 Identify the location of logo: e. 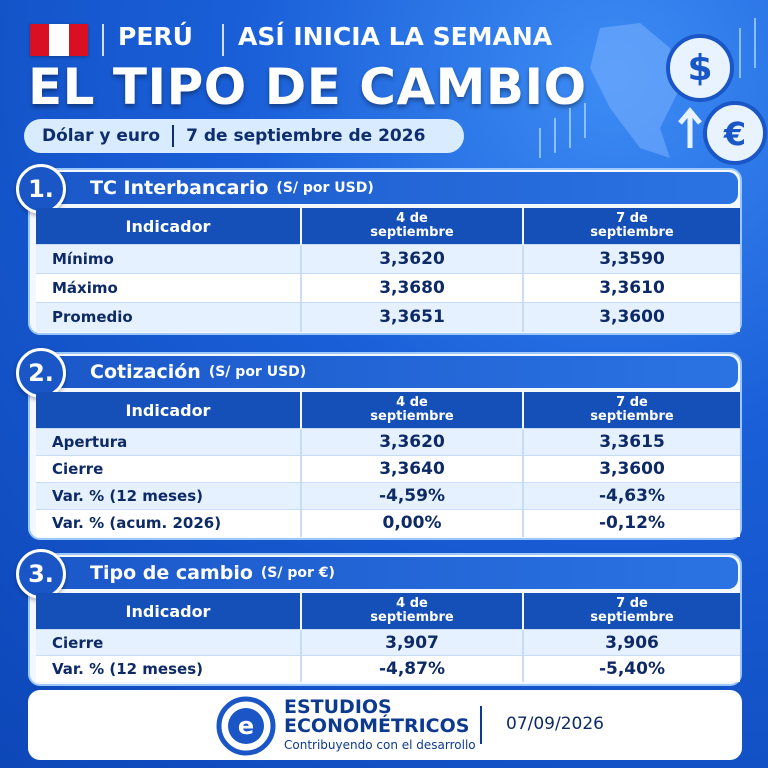
(246, 726).